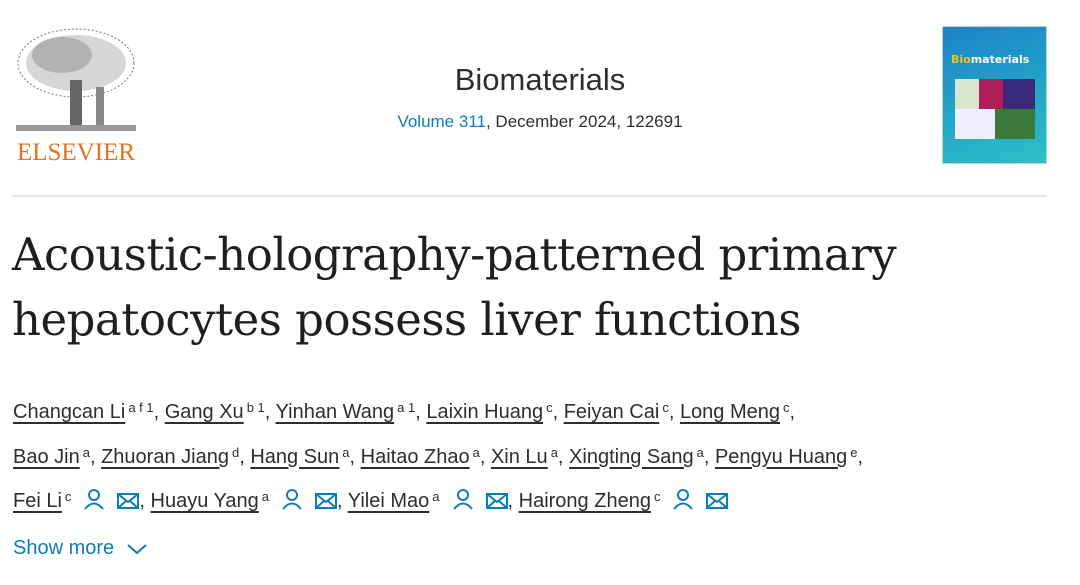 The image size is (1080, 585). Describe the element at coordinates (204, 412) in the screenshot. I see `author-link: Gang Xu` at that location.